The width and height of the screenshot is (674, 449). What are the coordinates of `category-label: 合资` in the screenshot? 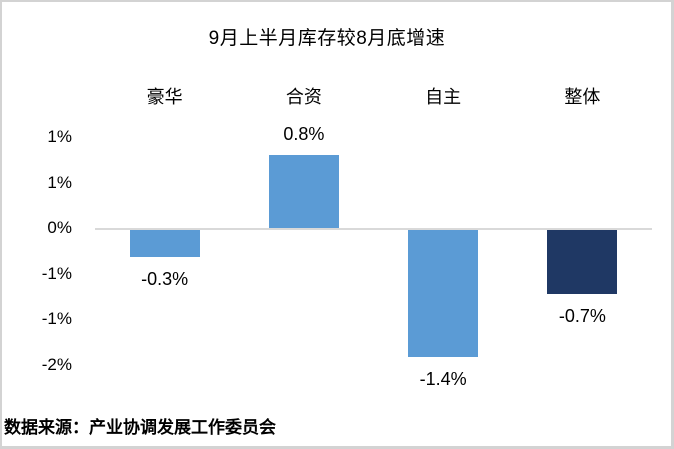 It's located at (303, 97).